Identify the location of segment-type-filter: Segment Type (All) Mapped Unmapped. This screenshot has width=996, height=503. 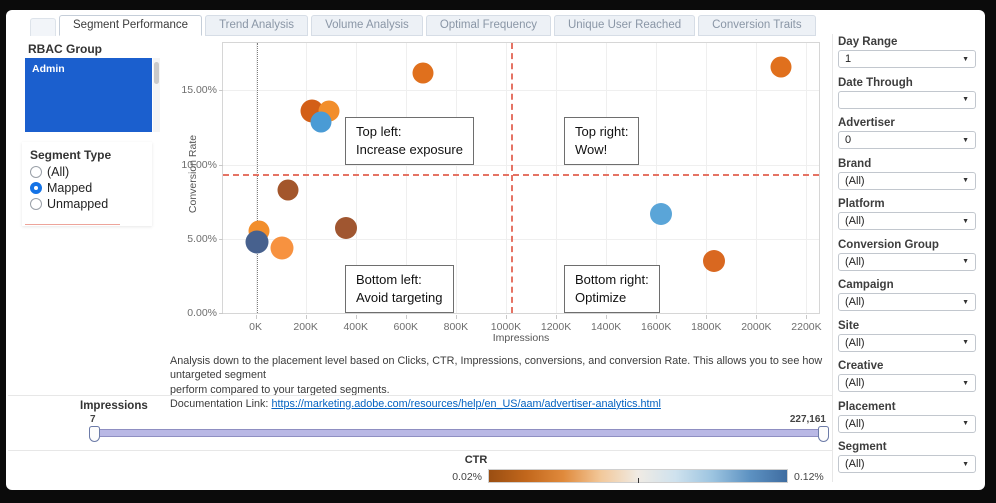
(87, 184).